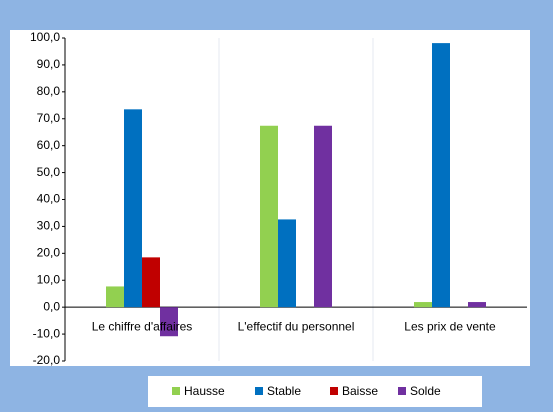  I want to click on y-tick-label: 90,0, so click(49, 64).